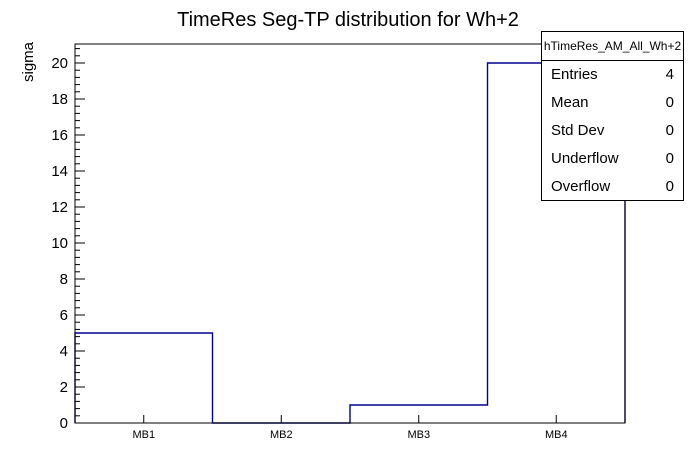 This screenshot has height=472, width=696. What do you see at coordinates (59, 63) in the screenshot?
I see `y-tick-label: 20` at bounding box center [59, 63].